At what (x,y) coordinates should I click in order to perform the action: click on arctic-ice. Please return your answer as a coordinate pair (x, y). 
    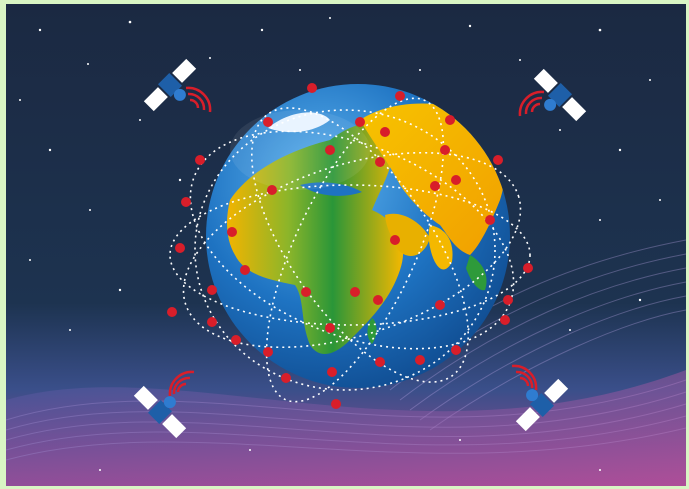
    Looking at the image, I should click on (299, 122).